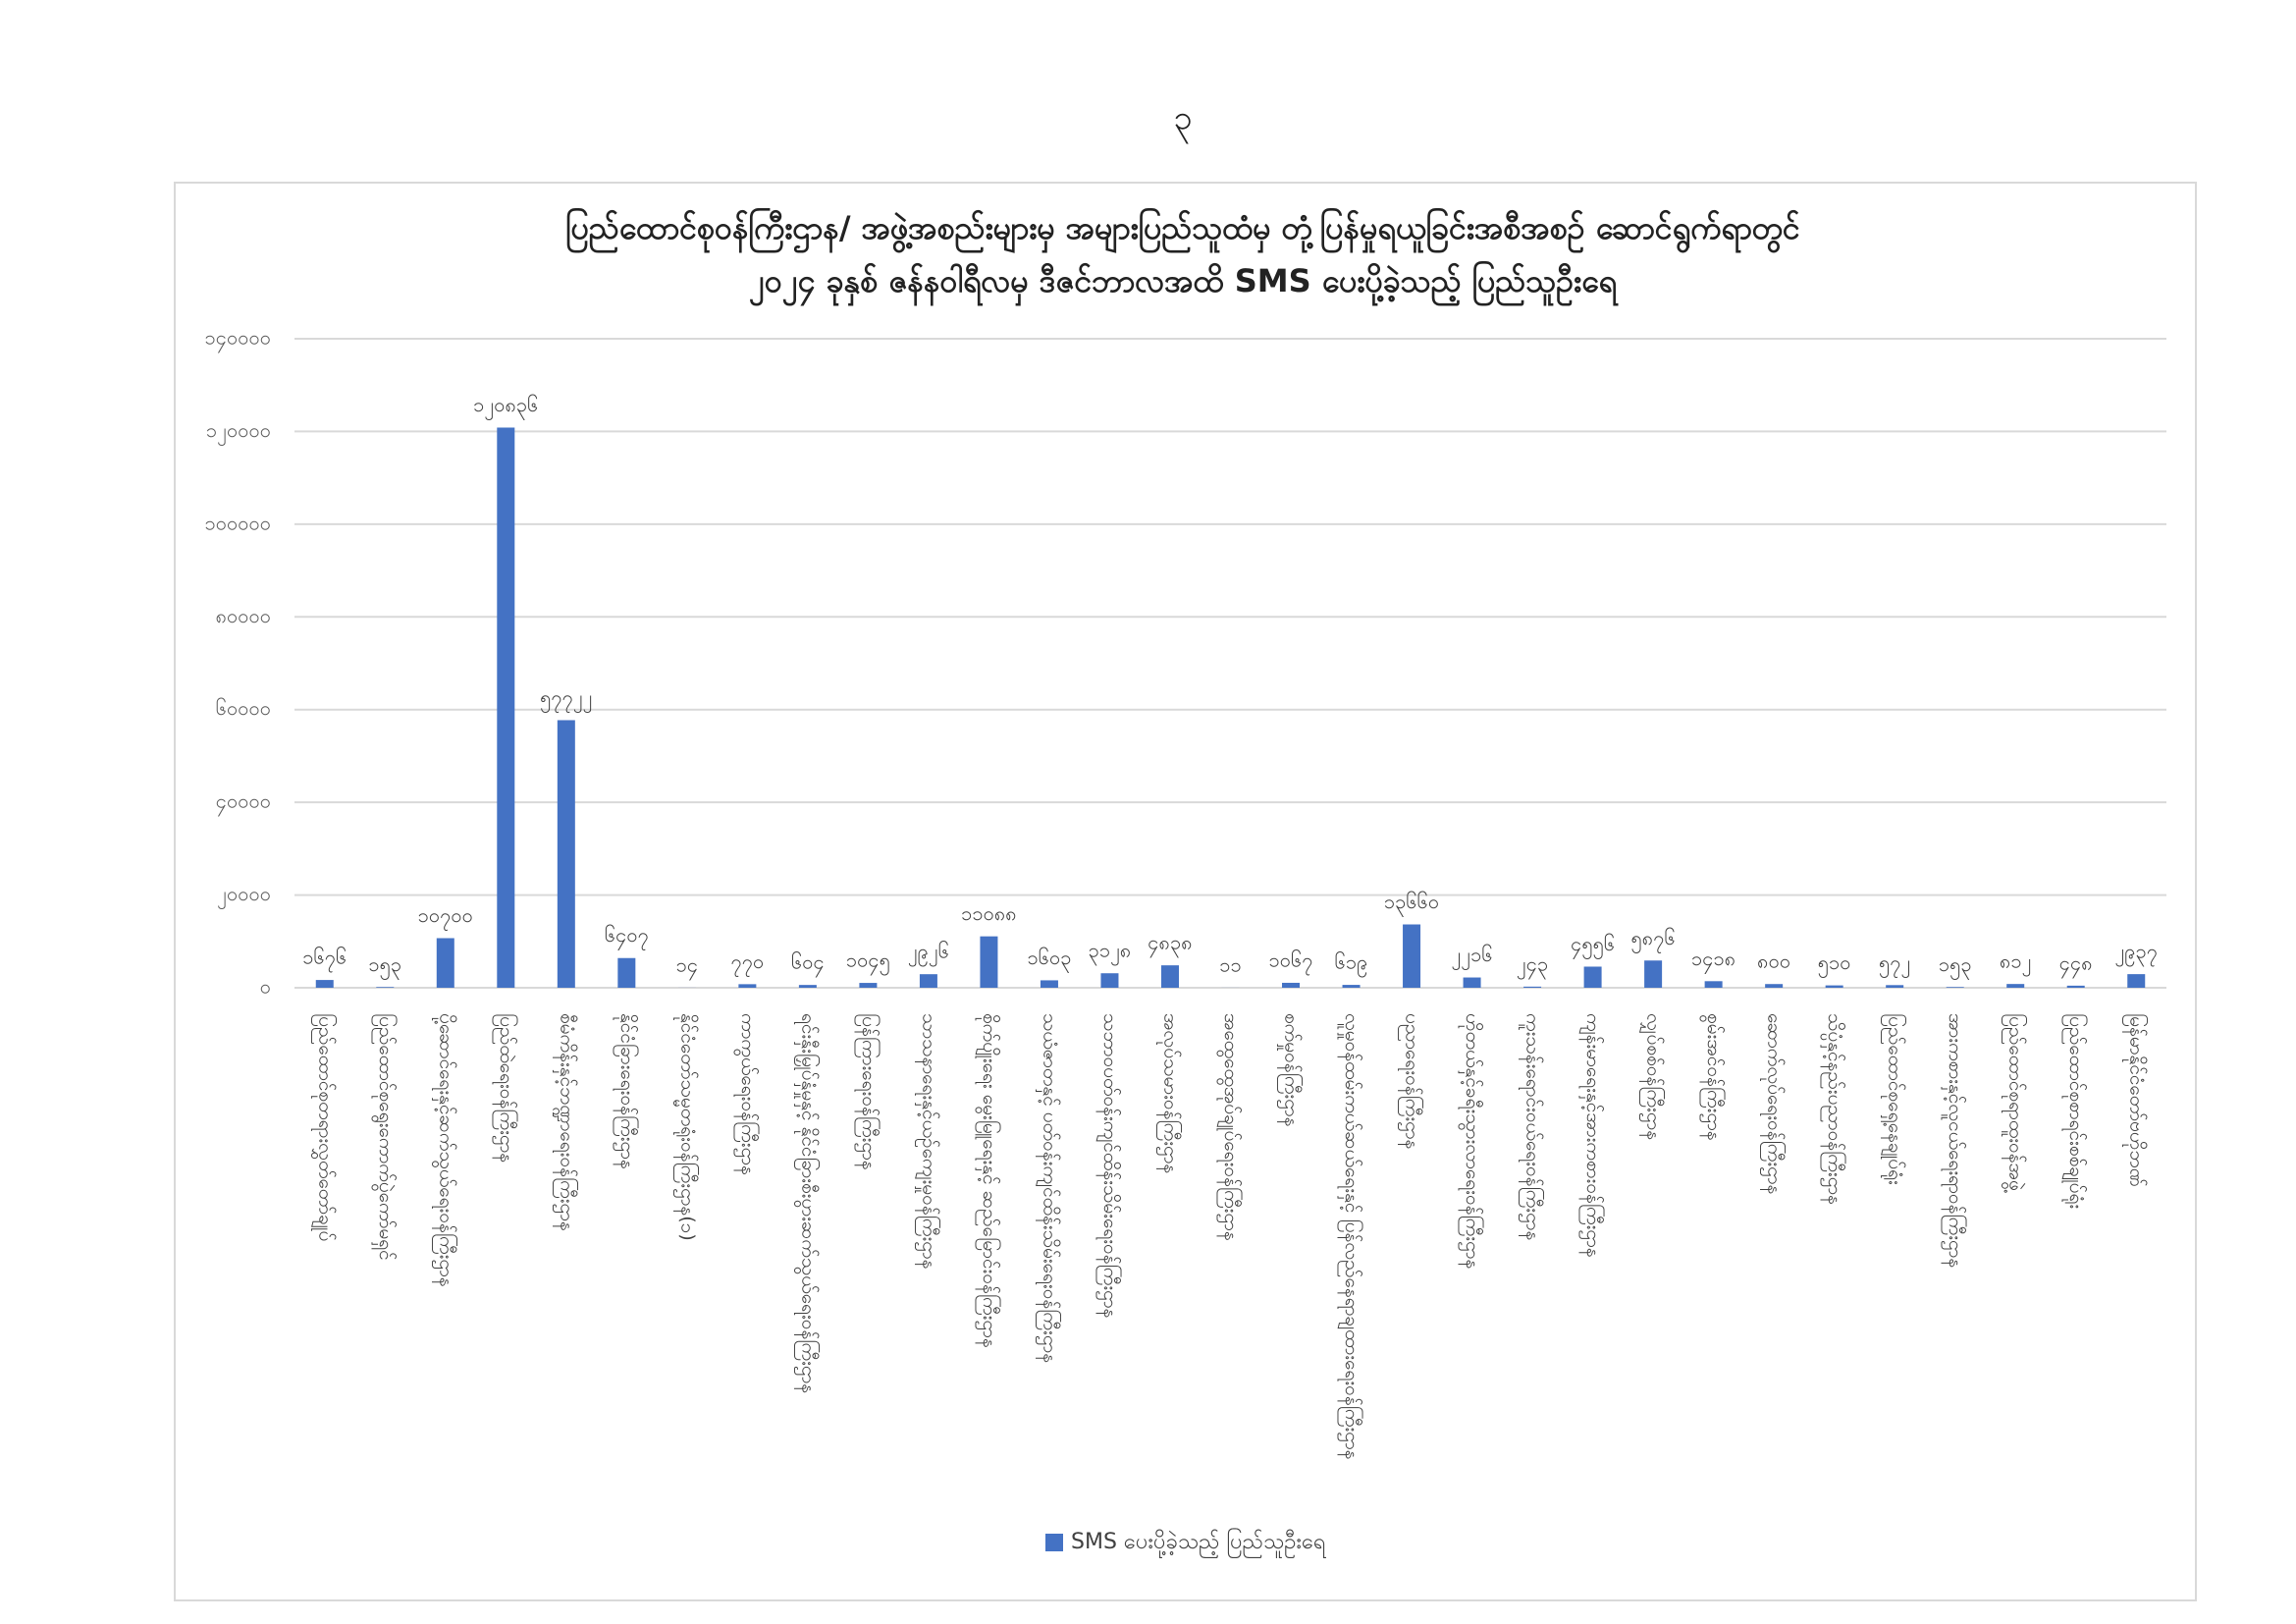 Image resolution: width=2296 pixels, height=1624 pixels. Describe the element at coordinates (505, 1088) in the screenshot. I see `x-tick-label: ပြည်ထဲရေးဝန်ကြီးဌာန` at that location.